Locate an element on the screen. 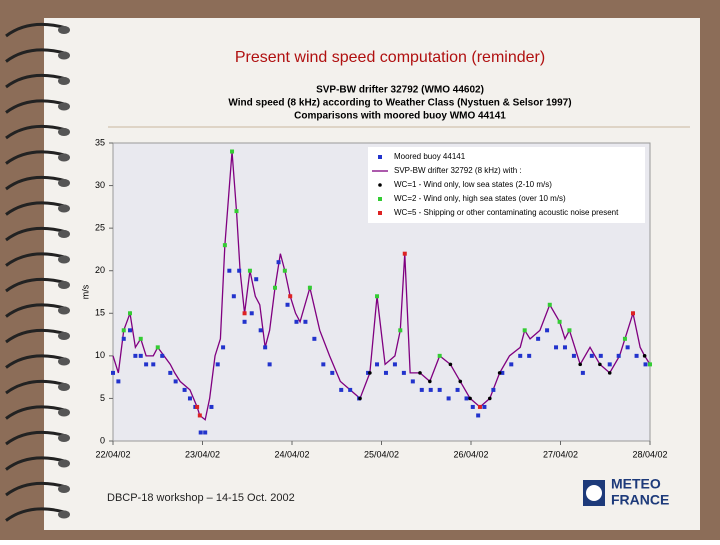 The image size is (720, 545). x-tick-label: 27/04/02 is located at coordinates (560, 454).